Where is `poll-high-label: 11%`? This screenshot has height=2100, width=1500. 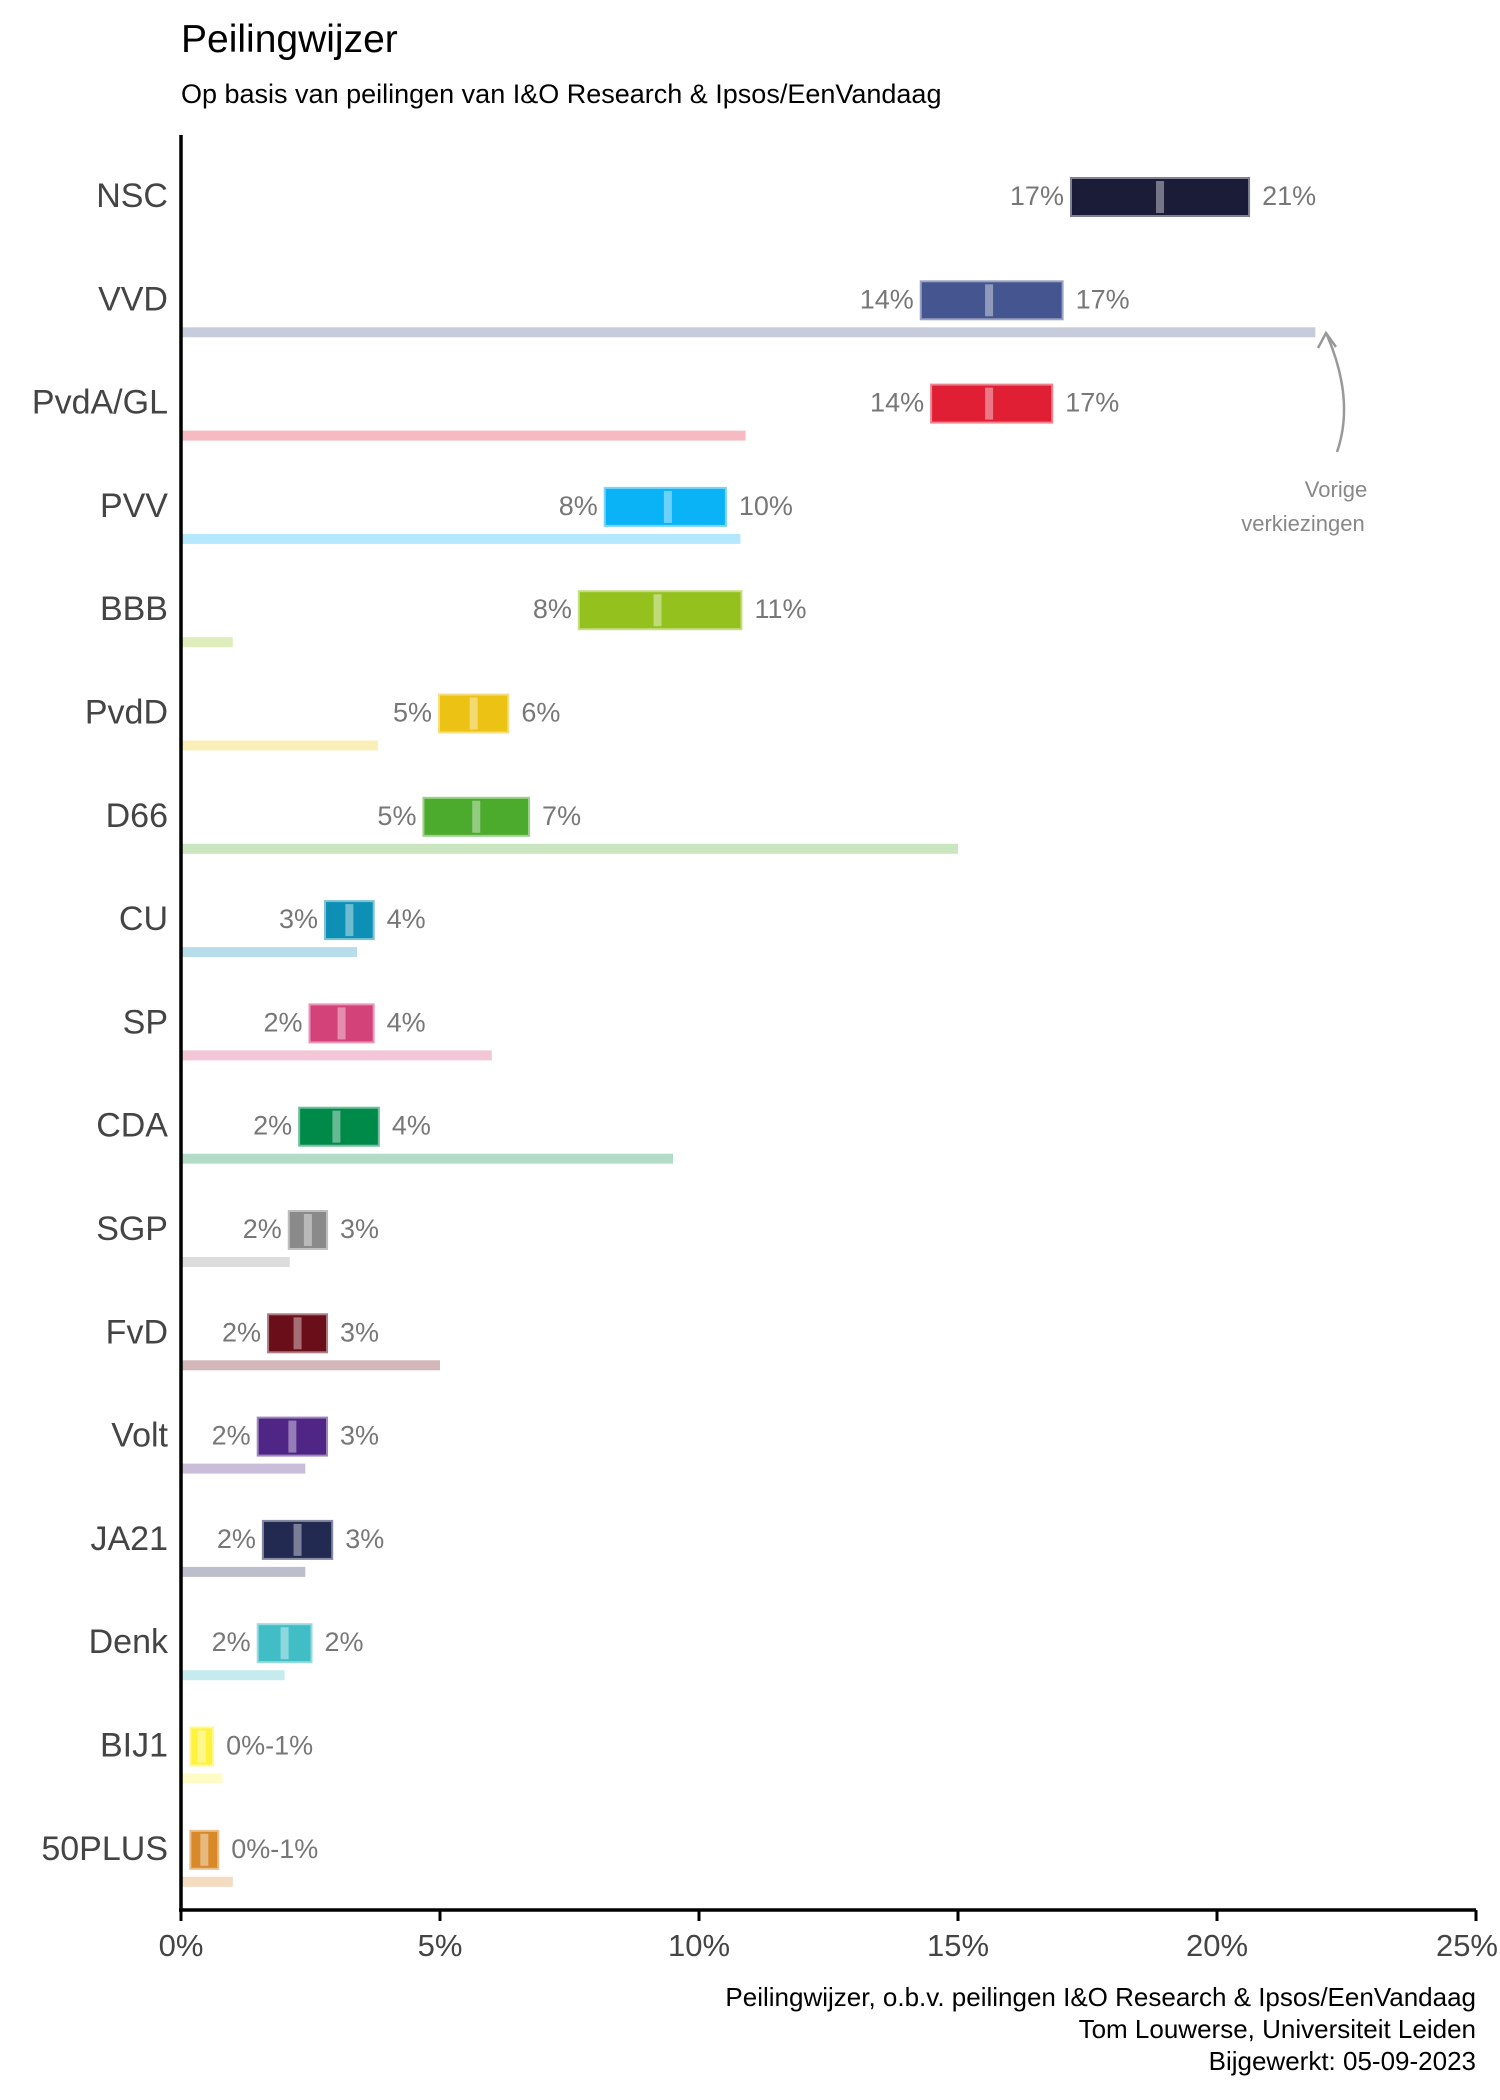 poll-high-label: 11% is located at coordinates (780, 609).